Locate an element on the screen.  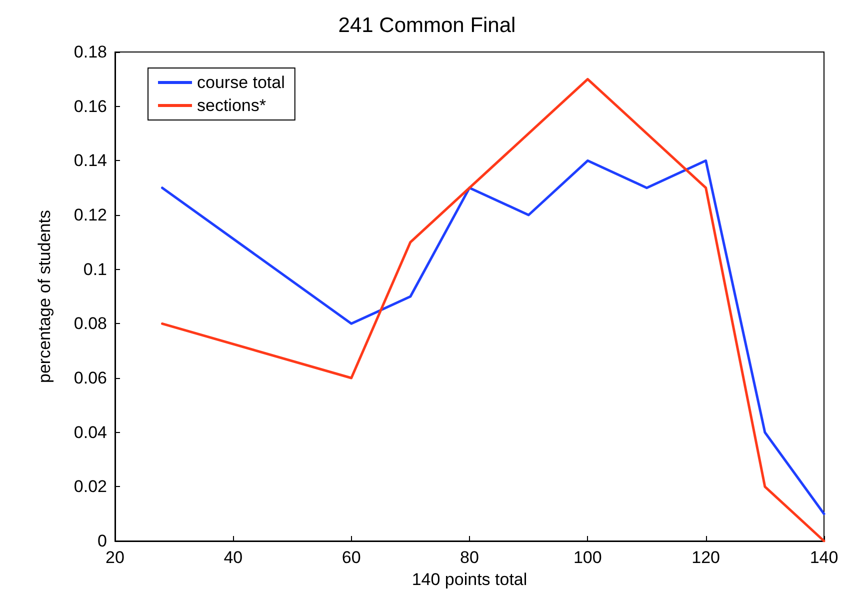
y-tick-label: 0.02 is located at coordinates (90, 486).